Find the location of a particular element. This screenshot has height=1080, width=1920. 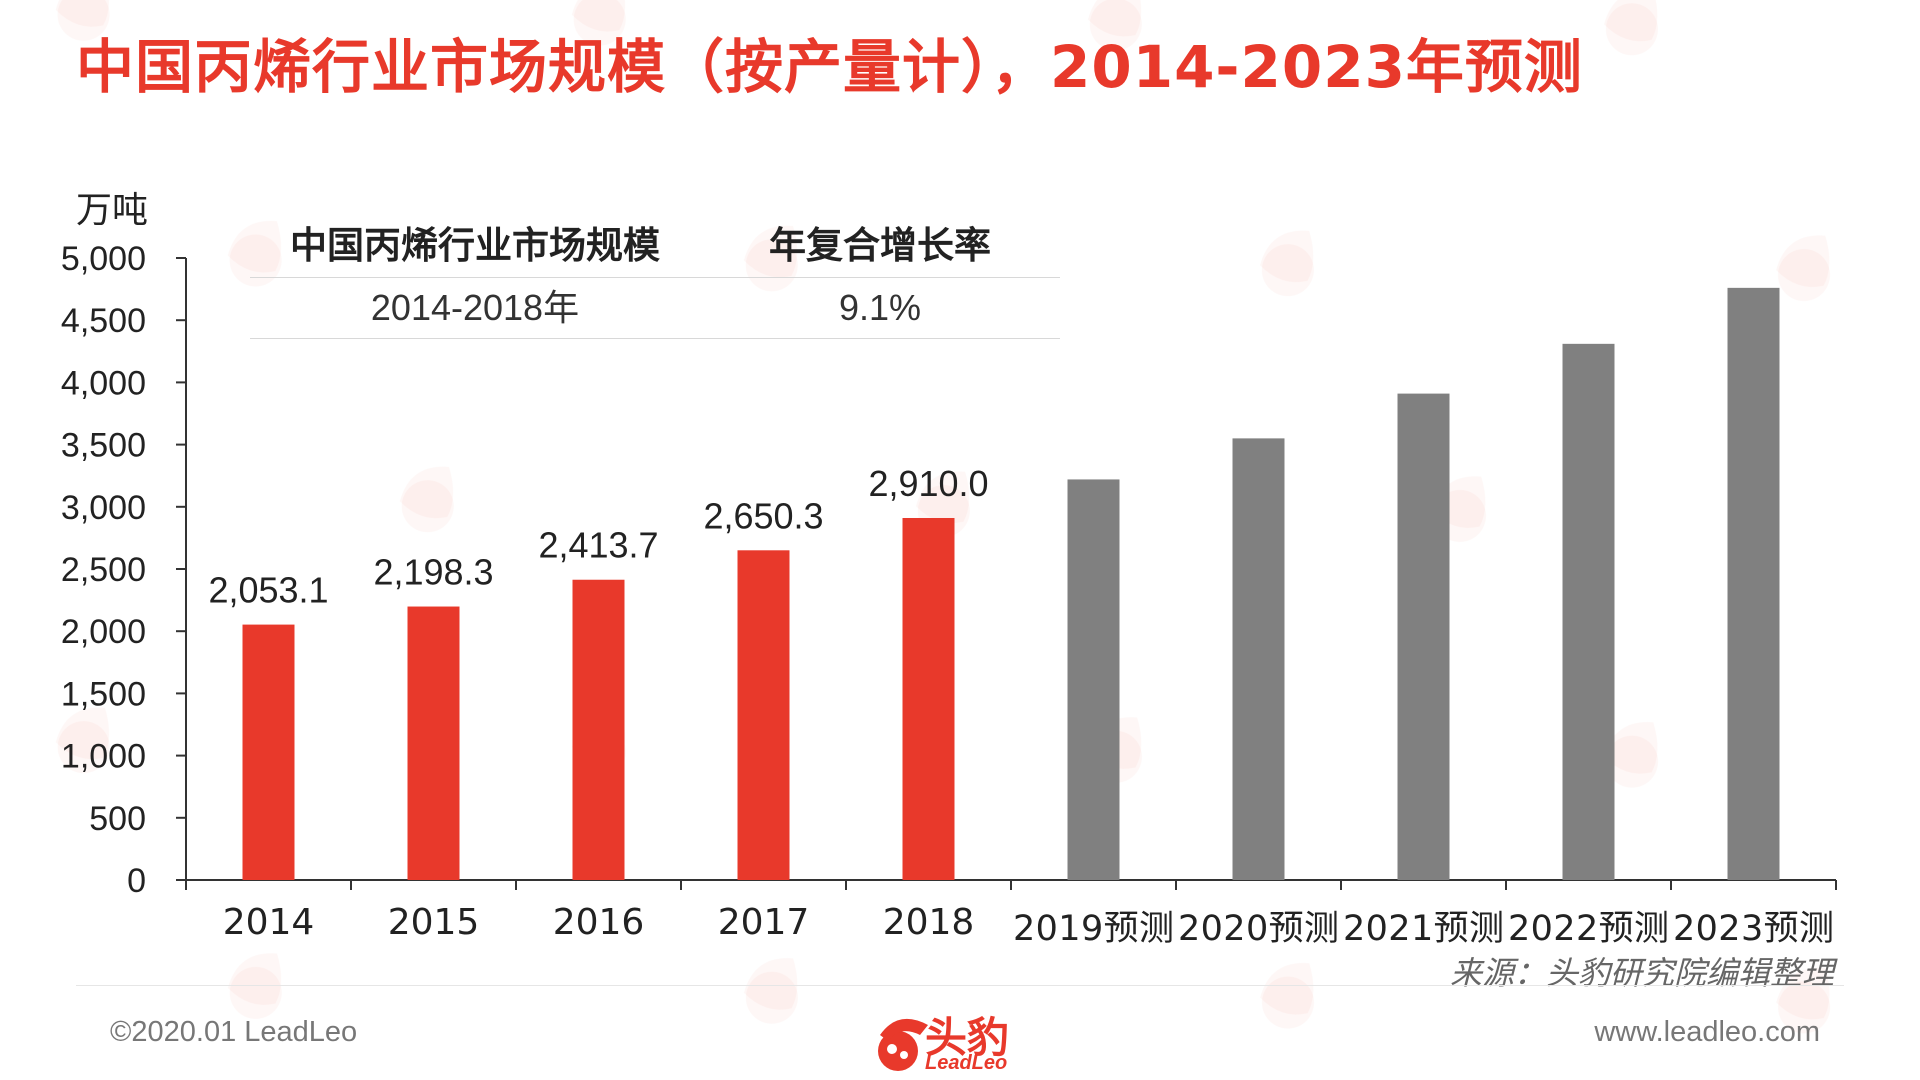

bar-2019预测 is located at coordinates (1093, 679).